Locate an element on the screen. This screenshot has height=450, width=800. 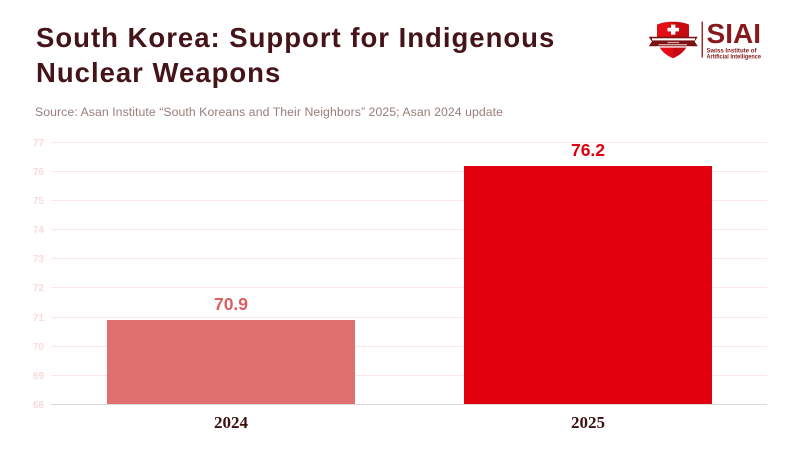
svg-text: Artificial Intelligence is located at coordinates (734, 56).